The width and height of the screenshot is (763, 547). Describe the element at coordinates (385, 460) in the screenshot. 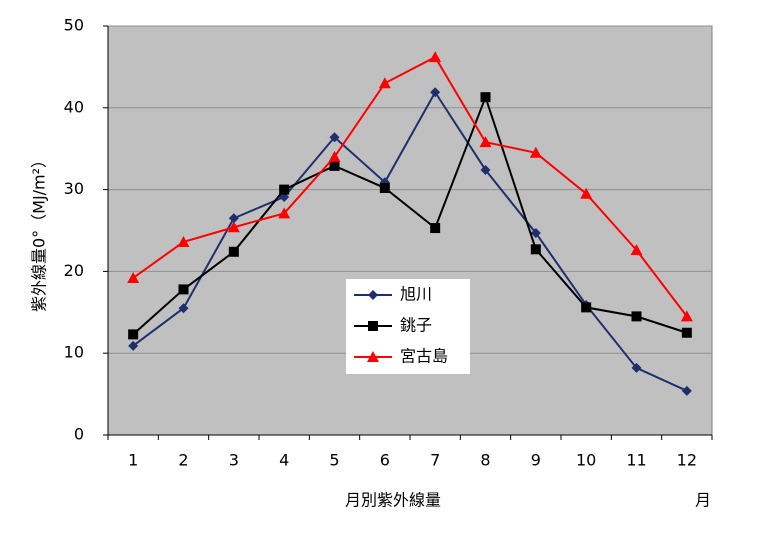

I see `x-tick-label: 6` at that location.